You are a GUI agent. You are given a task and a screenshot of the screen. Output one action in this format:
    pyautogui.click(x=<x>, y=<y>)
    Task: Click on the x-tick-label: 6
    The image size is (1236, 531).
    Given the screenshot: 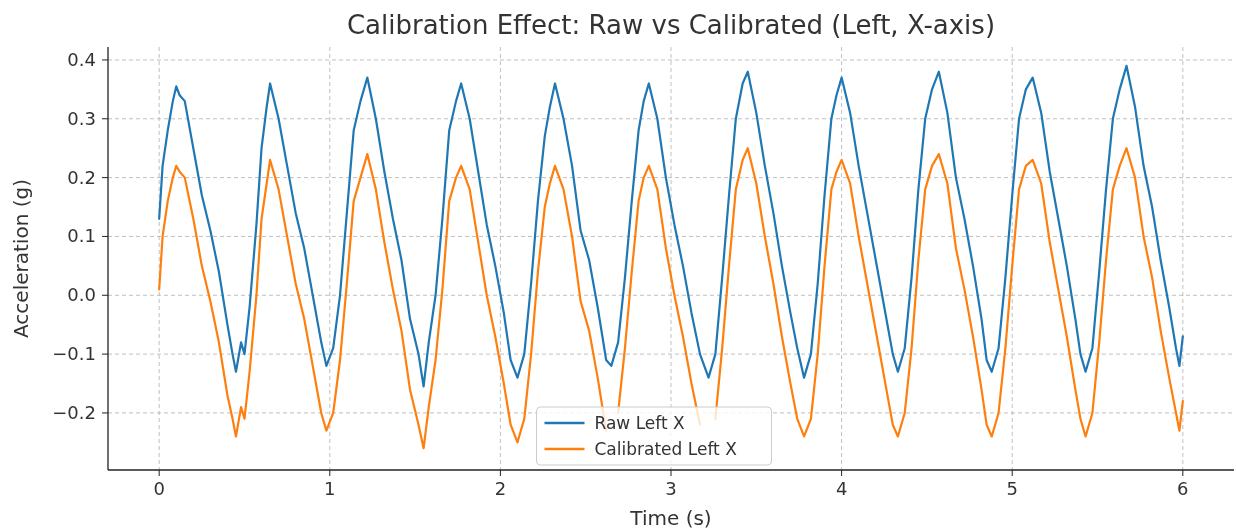 What is the action you would take?
    pyautogui.click(x=1183, y=488)
    